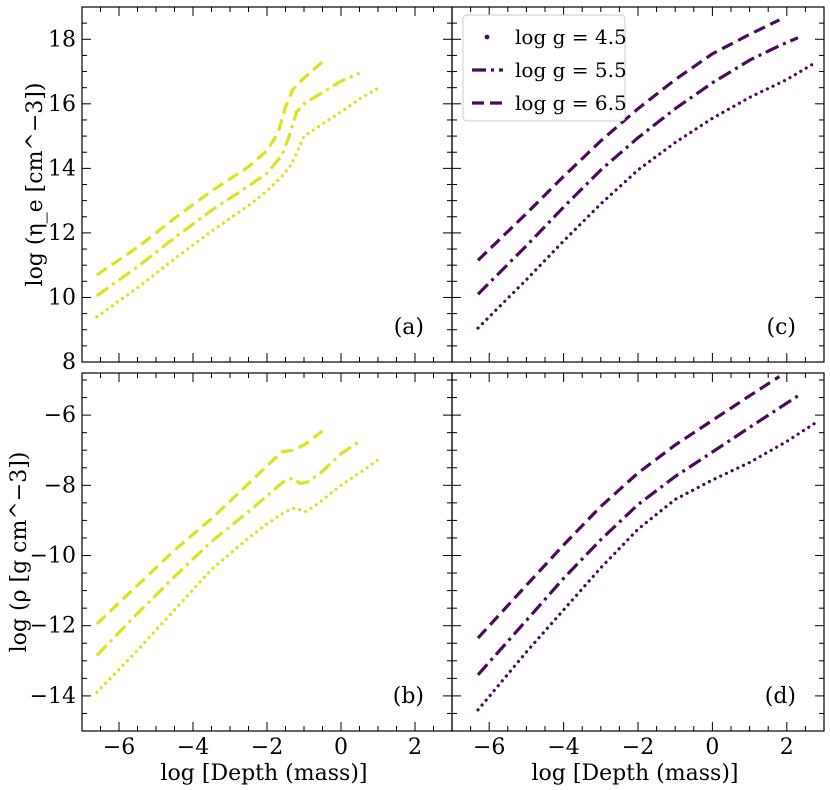  What do you see at coordinates (62, 297) in the screenshot?
I see `y-tick-label: 10` at bounding box center [62, 297].